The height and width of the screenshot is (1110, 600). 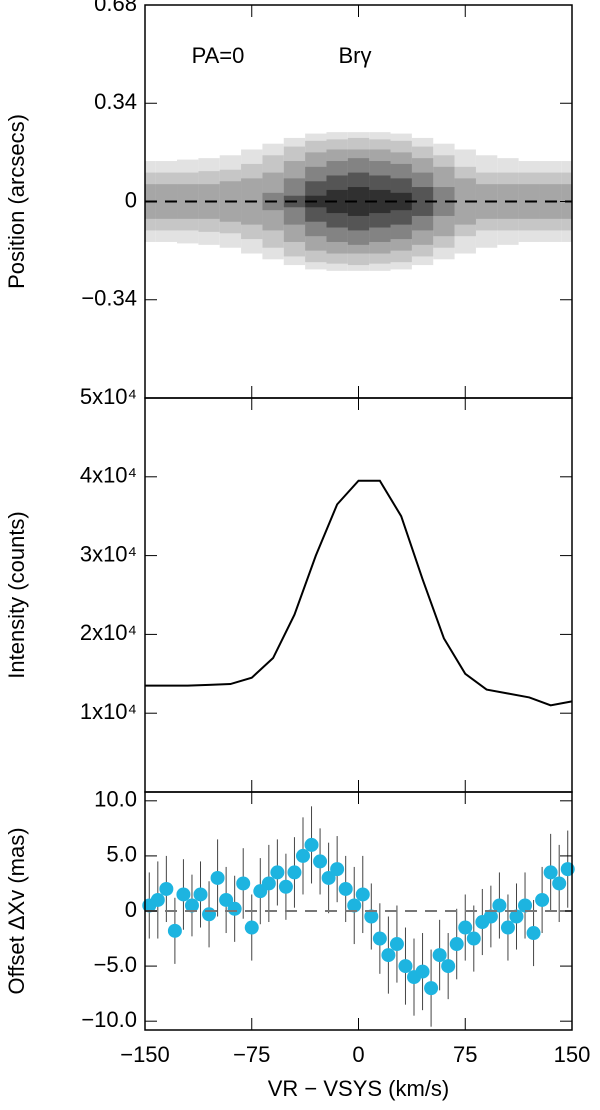 I want to click on y-tick-label: 0.34, so click(x=115, y=101).